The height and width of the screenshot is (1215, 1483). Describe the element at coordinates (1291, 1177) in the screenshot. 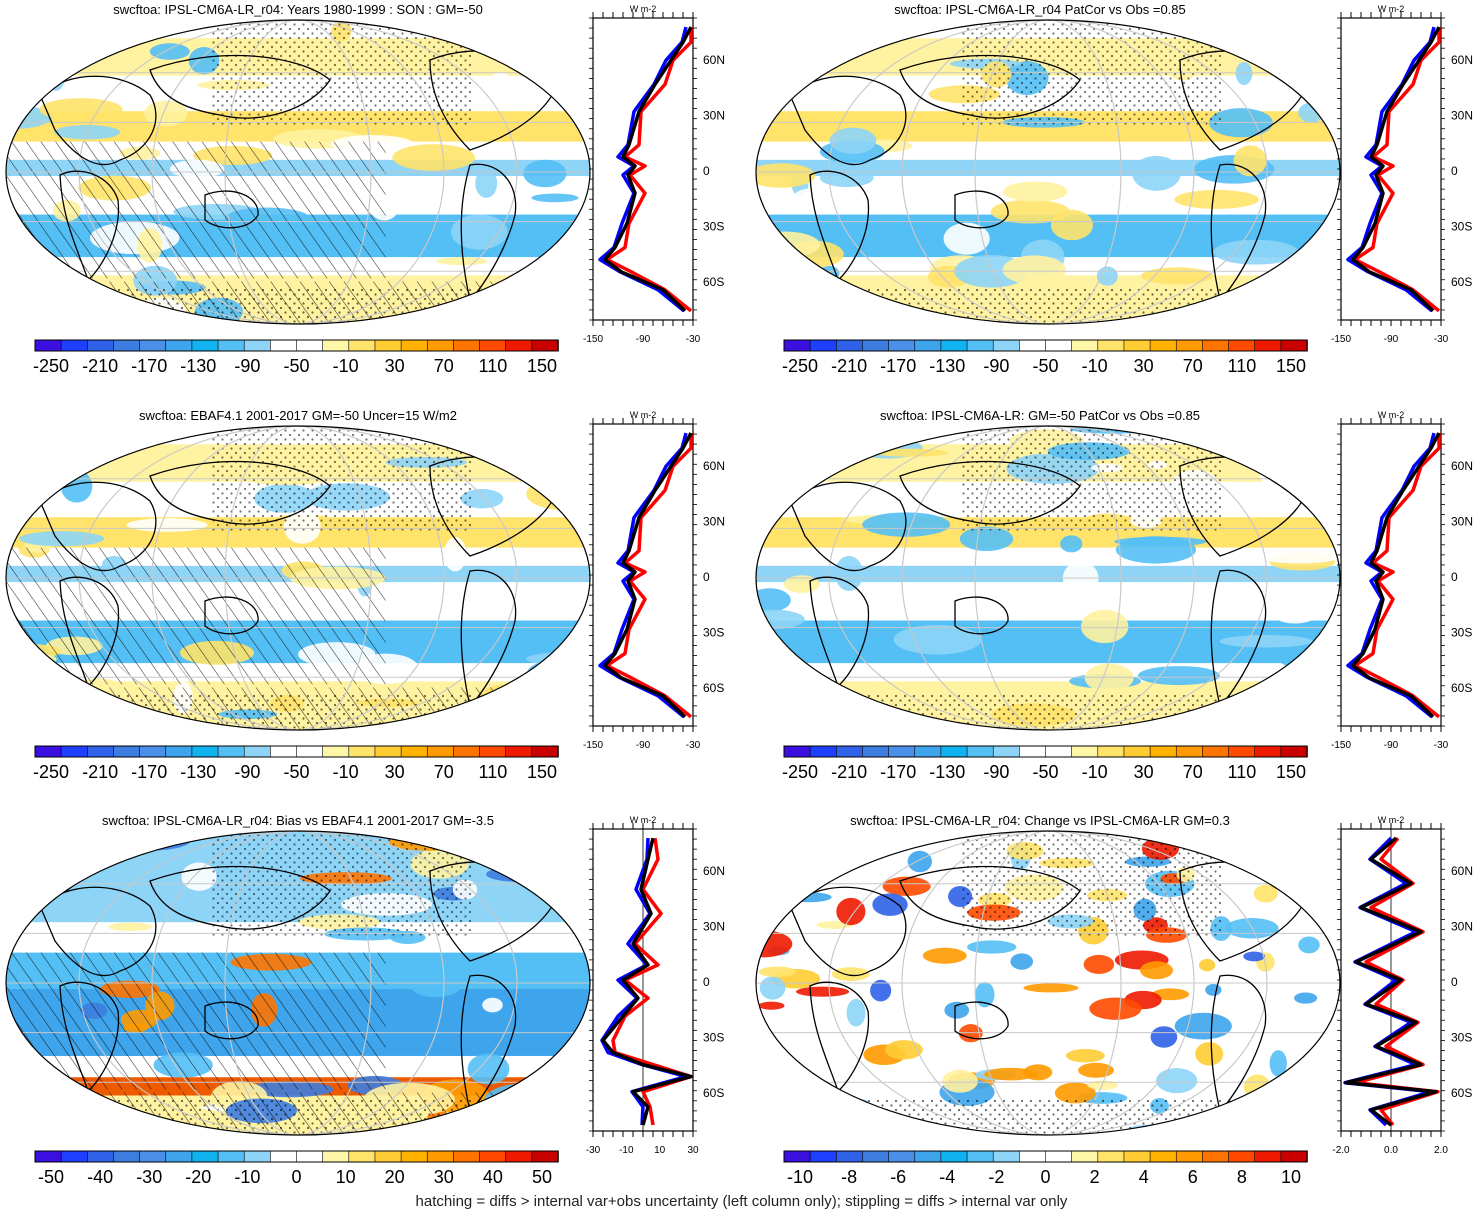

I see `colorbar-tick-label: 10` at that location.